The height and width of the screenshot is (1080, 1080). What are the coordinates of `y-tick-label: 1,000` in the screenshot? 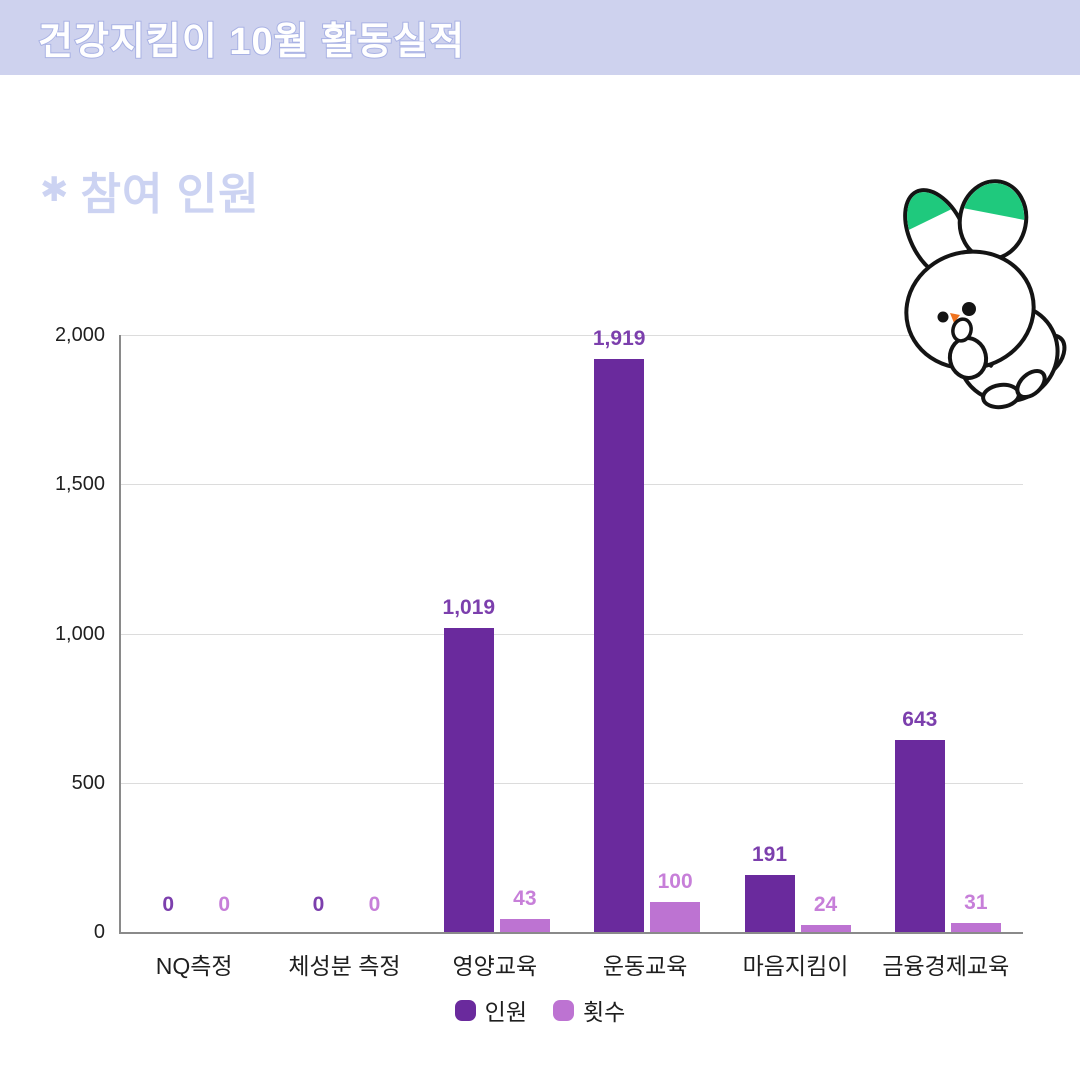 It's located at (79, 633).